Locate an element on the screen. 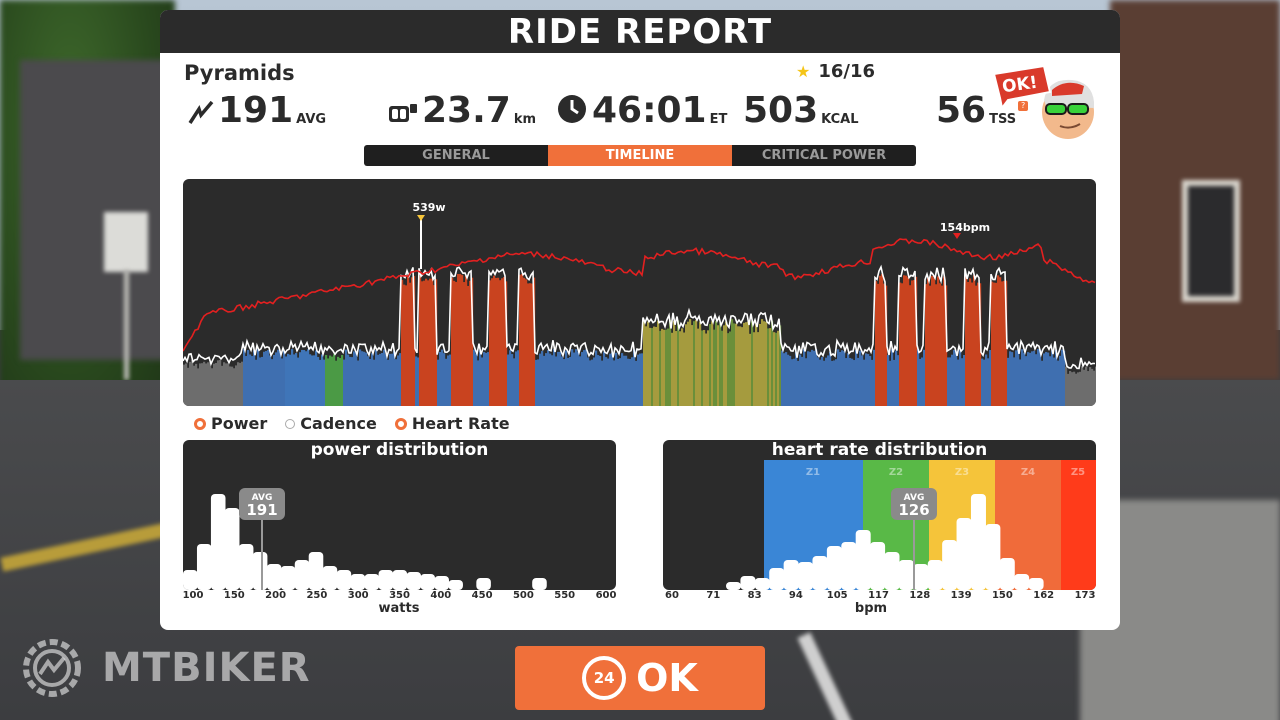  zone-z1-label: Z1 is located at coordinates (813, 472).